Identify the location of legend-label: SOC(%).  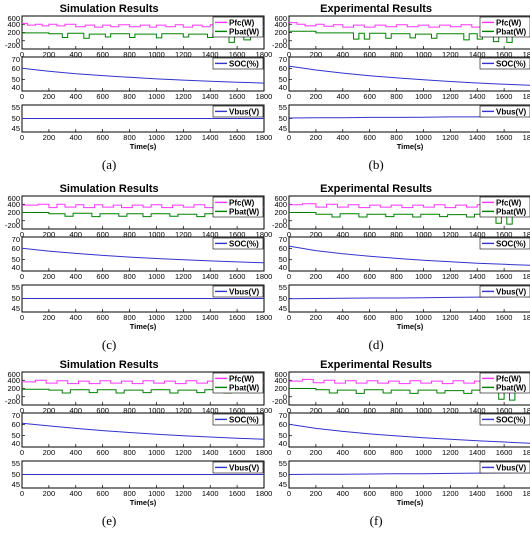
(244, 243).